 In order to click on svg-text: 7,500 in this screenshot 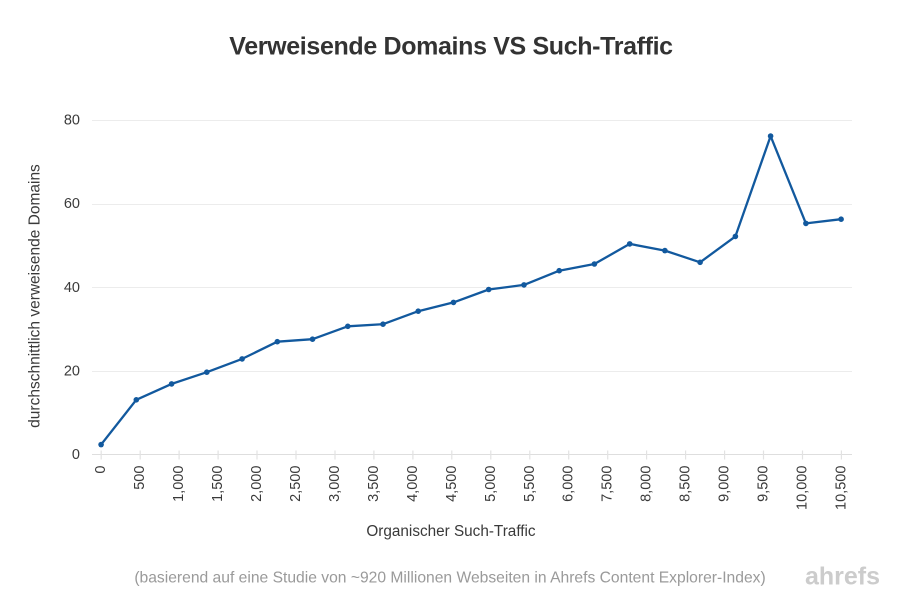, I will do `click(608, 484)`.